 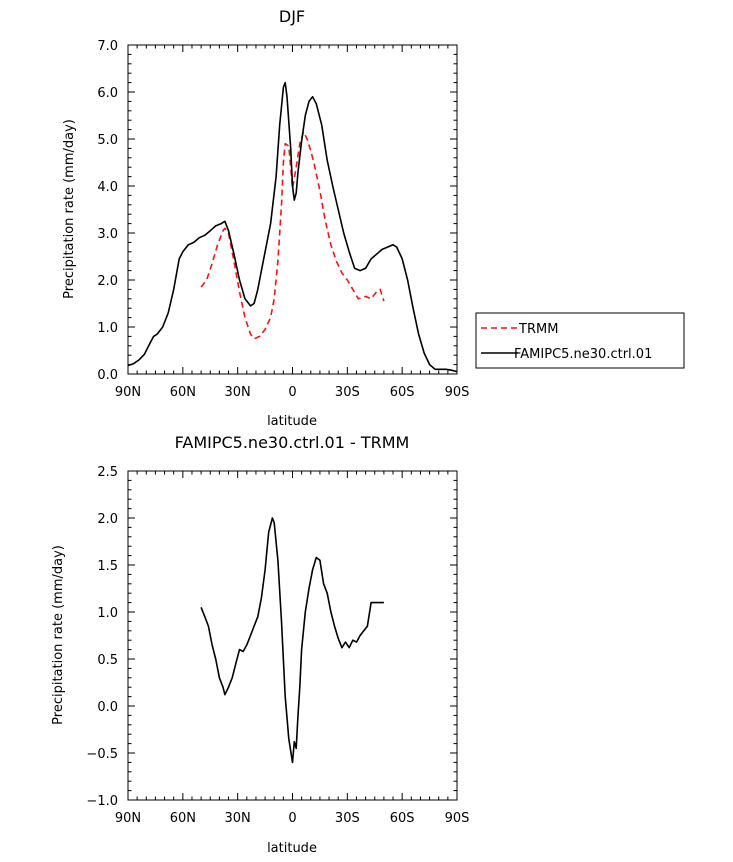 I want to click on legend-label-model: FAMIPC5.ne30.ctrl.01, so click(x=583, y=354).